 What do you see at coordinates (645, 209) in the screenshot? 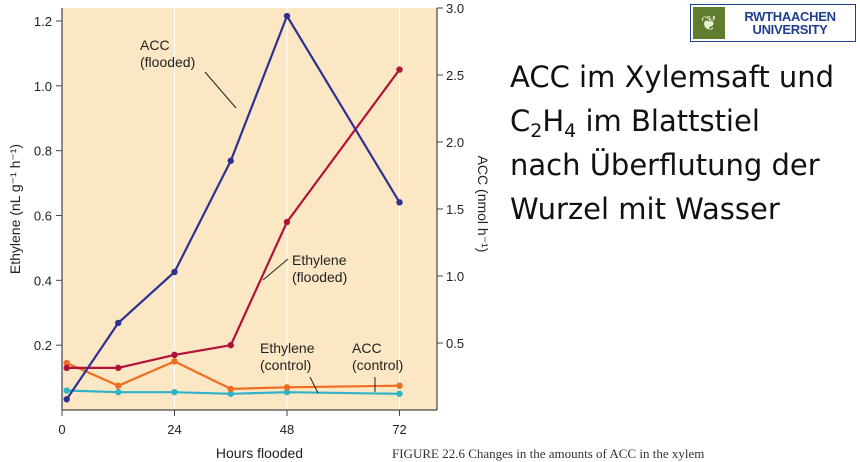
I see `slide-text-line: Wurzel mit Wasser` at bounding box center [645, 209].